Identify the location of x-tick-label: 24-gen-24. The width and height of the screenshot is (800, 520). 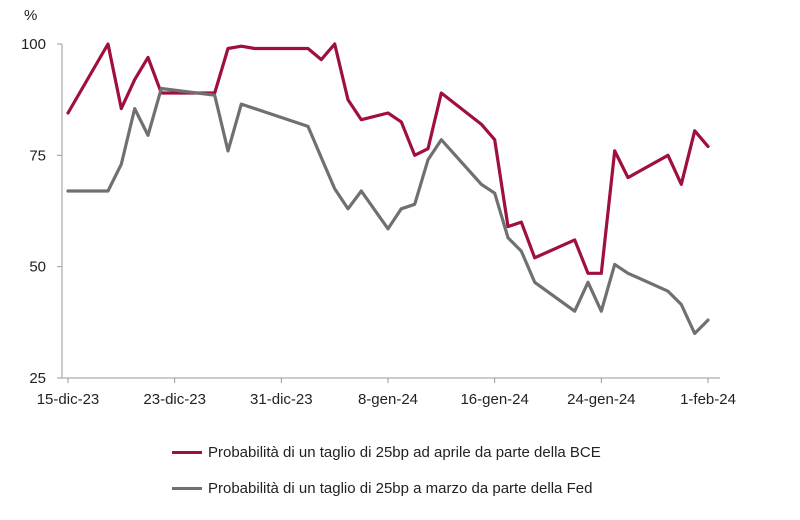
(601, 399).